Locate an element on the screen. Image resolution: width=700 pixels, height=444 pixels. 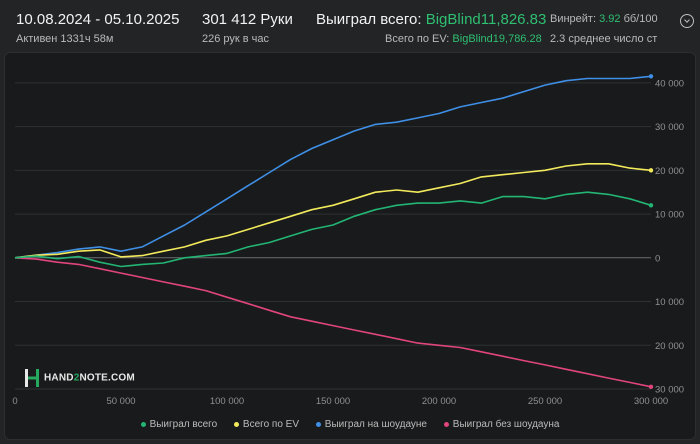
y-tick-label: 40 000 is located at coordinates (669, 83).